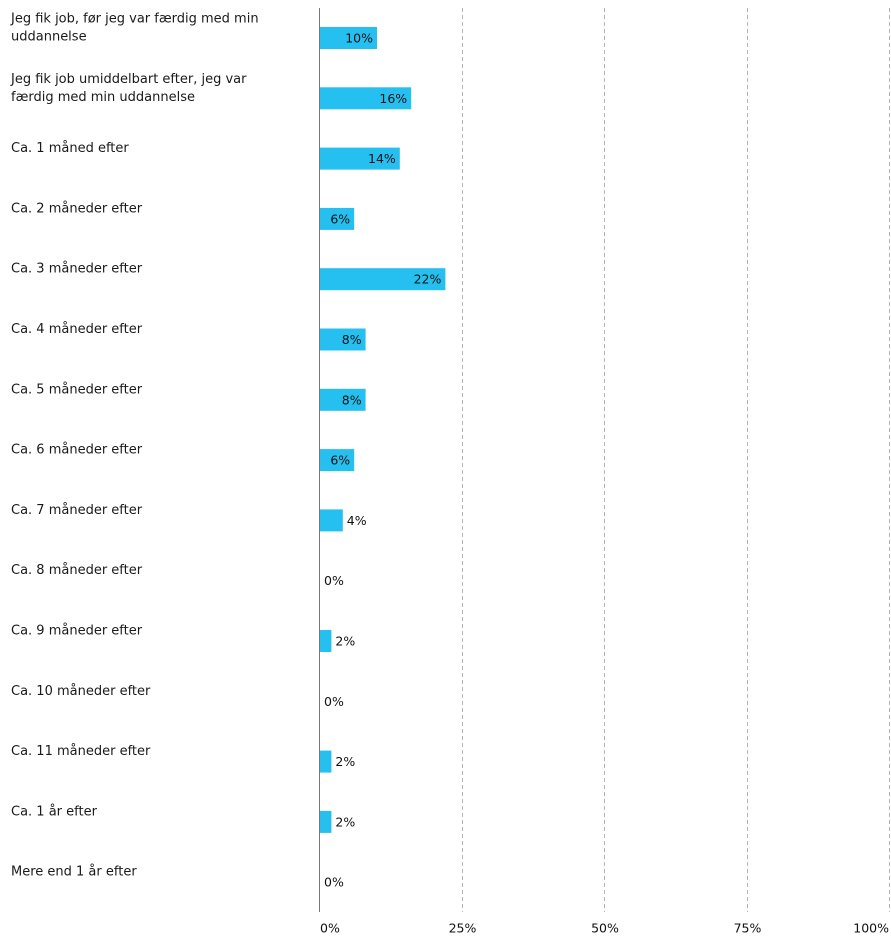 The width and height of the screenshot is (891, 940). I want to click on value-label-5: 8%, so click(352, 339).